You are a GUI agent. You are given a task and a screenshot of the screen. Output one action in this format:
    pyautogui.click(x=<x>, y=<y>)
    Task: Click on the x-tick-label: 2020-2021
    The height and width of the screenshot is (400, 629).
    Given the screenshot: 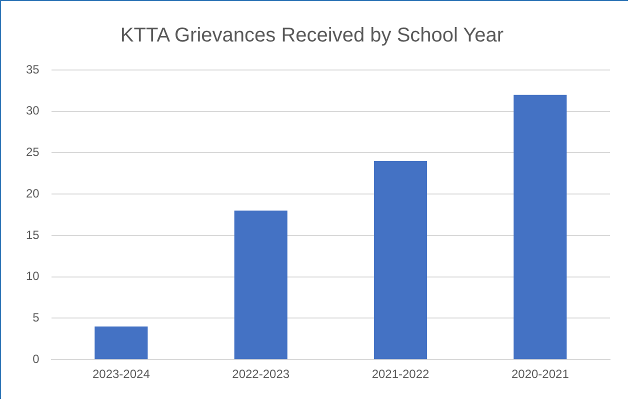 What is the action you would take?
    pyautogui.click(x=540, y=374)
    